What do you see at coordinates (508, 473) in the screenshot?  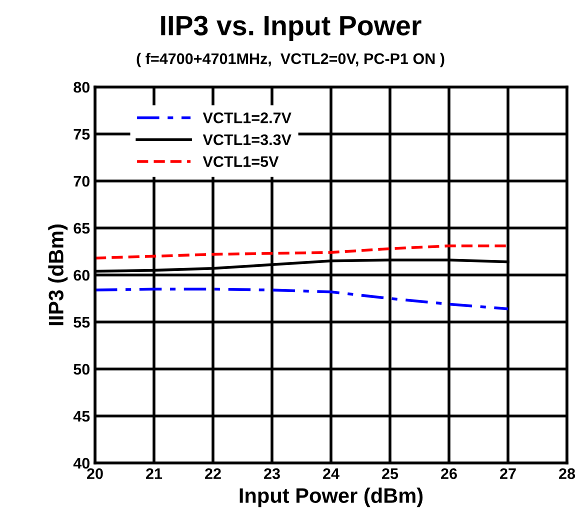 I see `x-tick-label: 27` at bounding box center [508, 473].